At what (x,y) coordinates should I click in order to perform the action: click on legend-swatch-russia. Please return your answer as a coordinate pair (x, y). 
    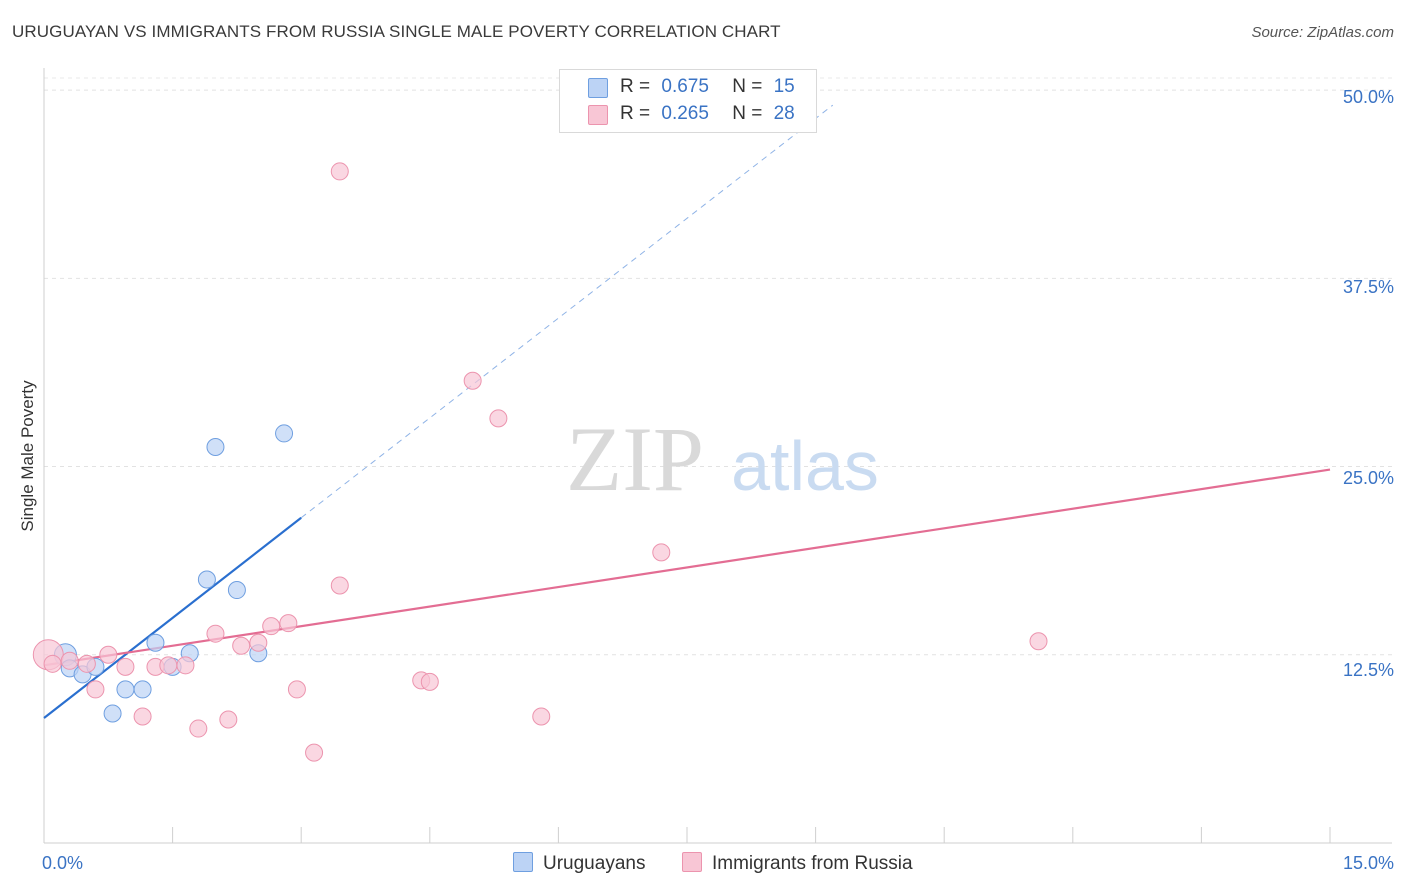
    Looking at the image, I should click on (598, 115).